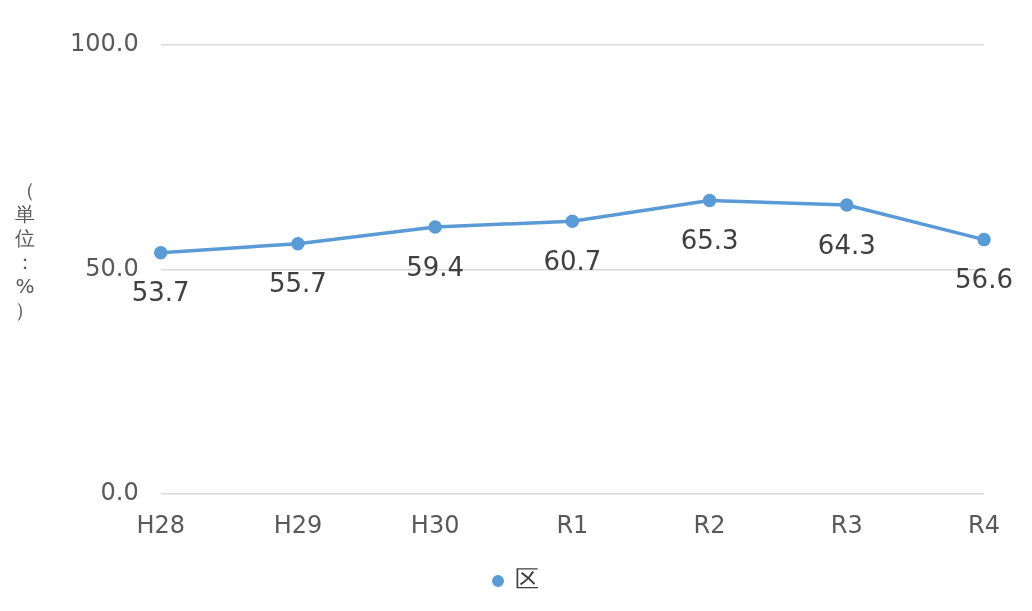 This screenshot has width=1032, height=611. Describe the element at coordinates (572, 260) in the screenshot. I see `data-label: 60.7` at that location.